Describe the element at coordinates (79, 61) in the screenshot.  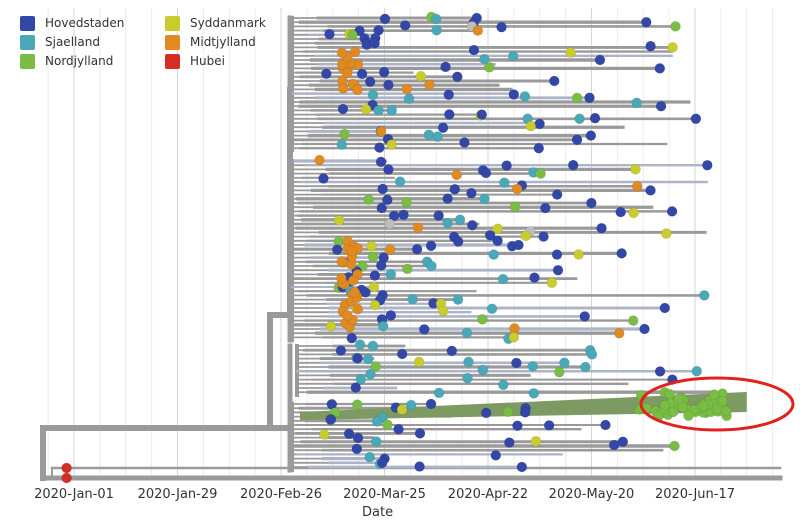
I see `legend-label: Nordjylland` at that location.